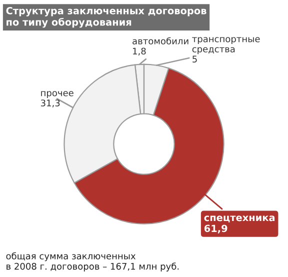 The height and width of the screenshot is (277, 288). I want to click on slice-label: транспортные средства, so click(226, 45).